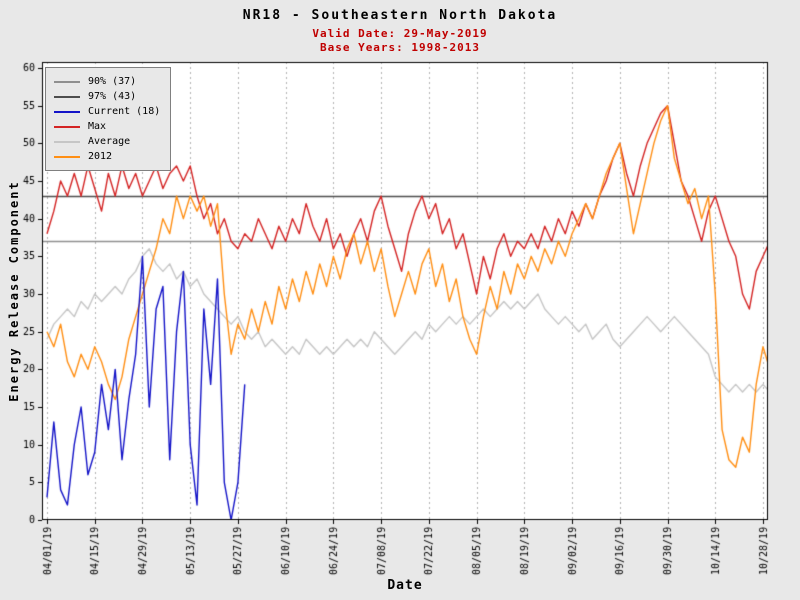 The width and height of the screenshot is (800, 600). I want to click on legend-item: 2012, so click(107, 156).